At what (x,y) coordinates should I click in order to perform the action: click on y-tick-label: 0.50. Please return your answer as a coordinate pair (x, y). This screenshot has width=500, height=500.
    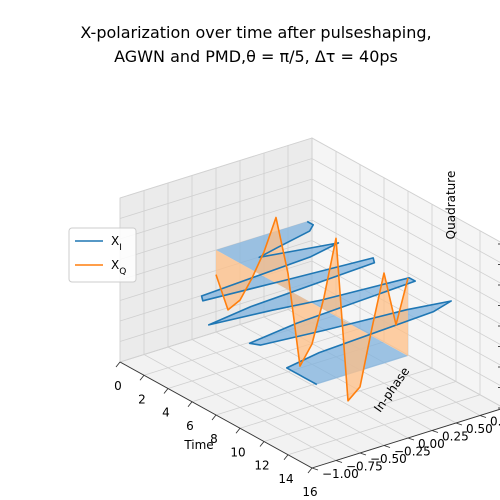
    Looking at the image, I should click on (479, 429).